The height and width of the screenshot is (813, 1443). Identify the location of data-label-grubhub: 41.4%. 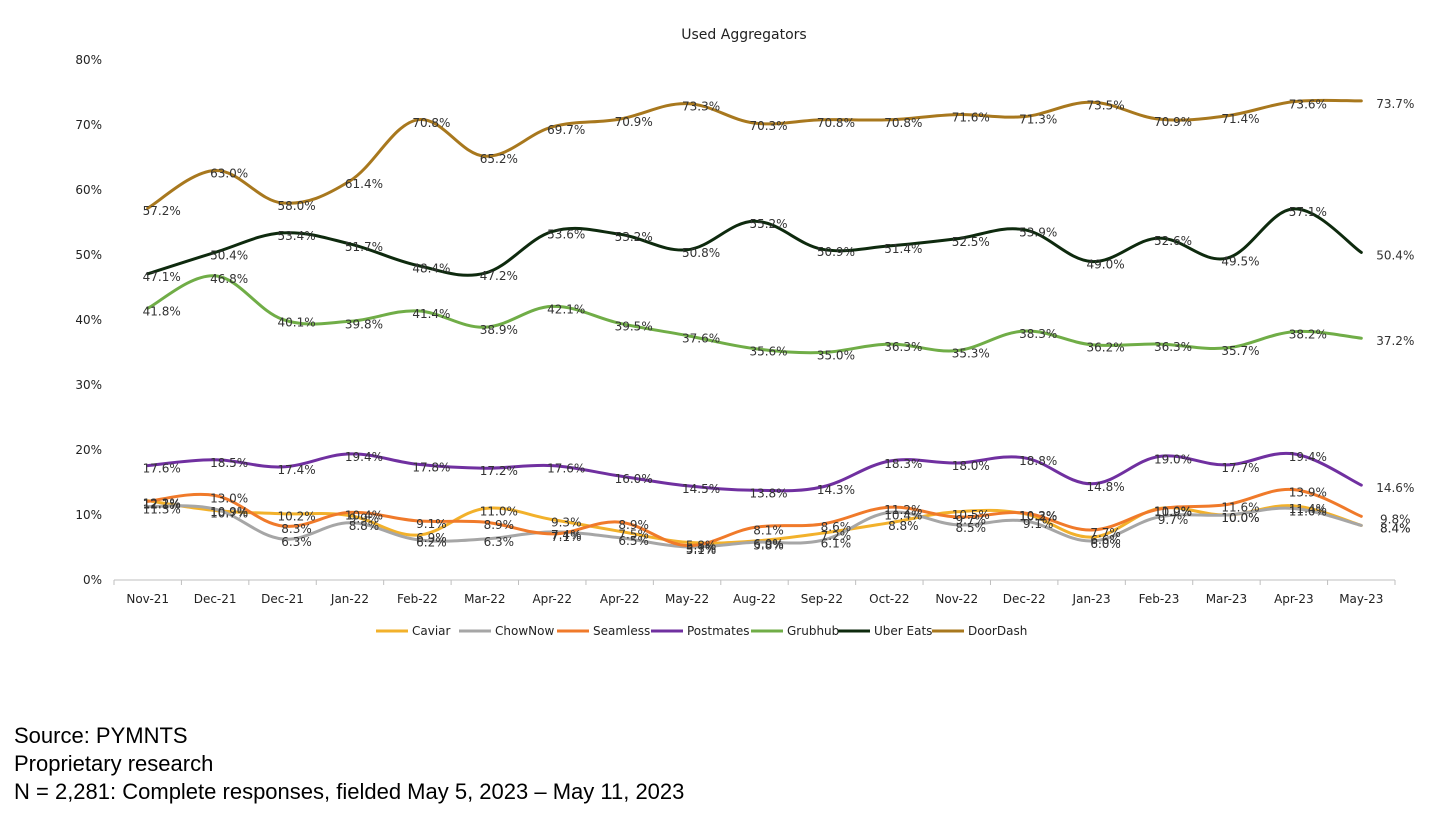
(431, 314).